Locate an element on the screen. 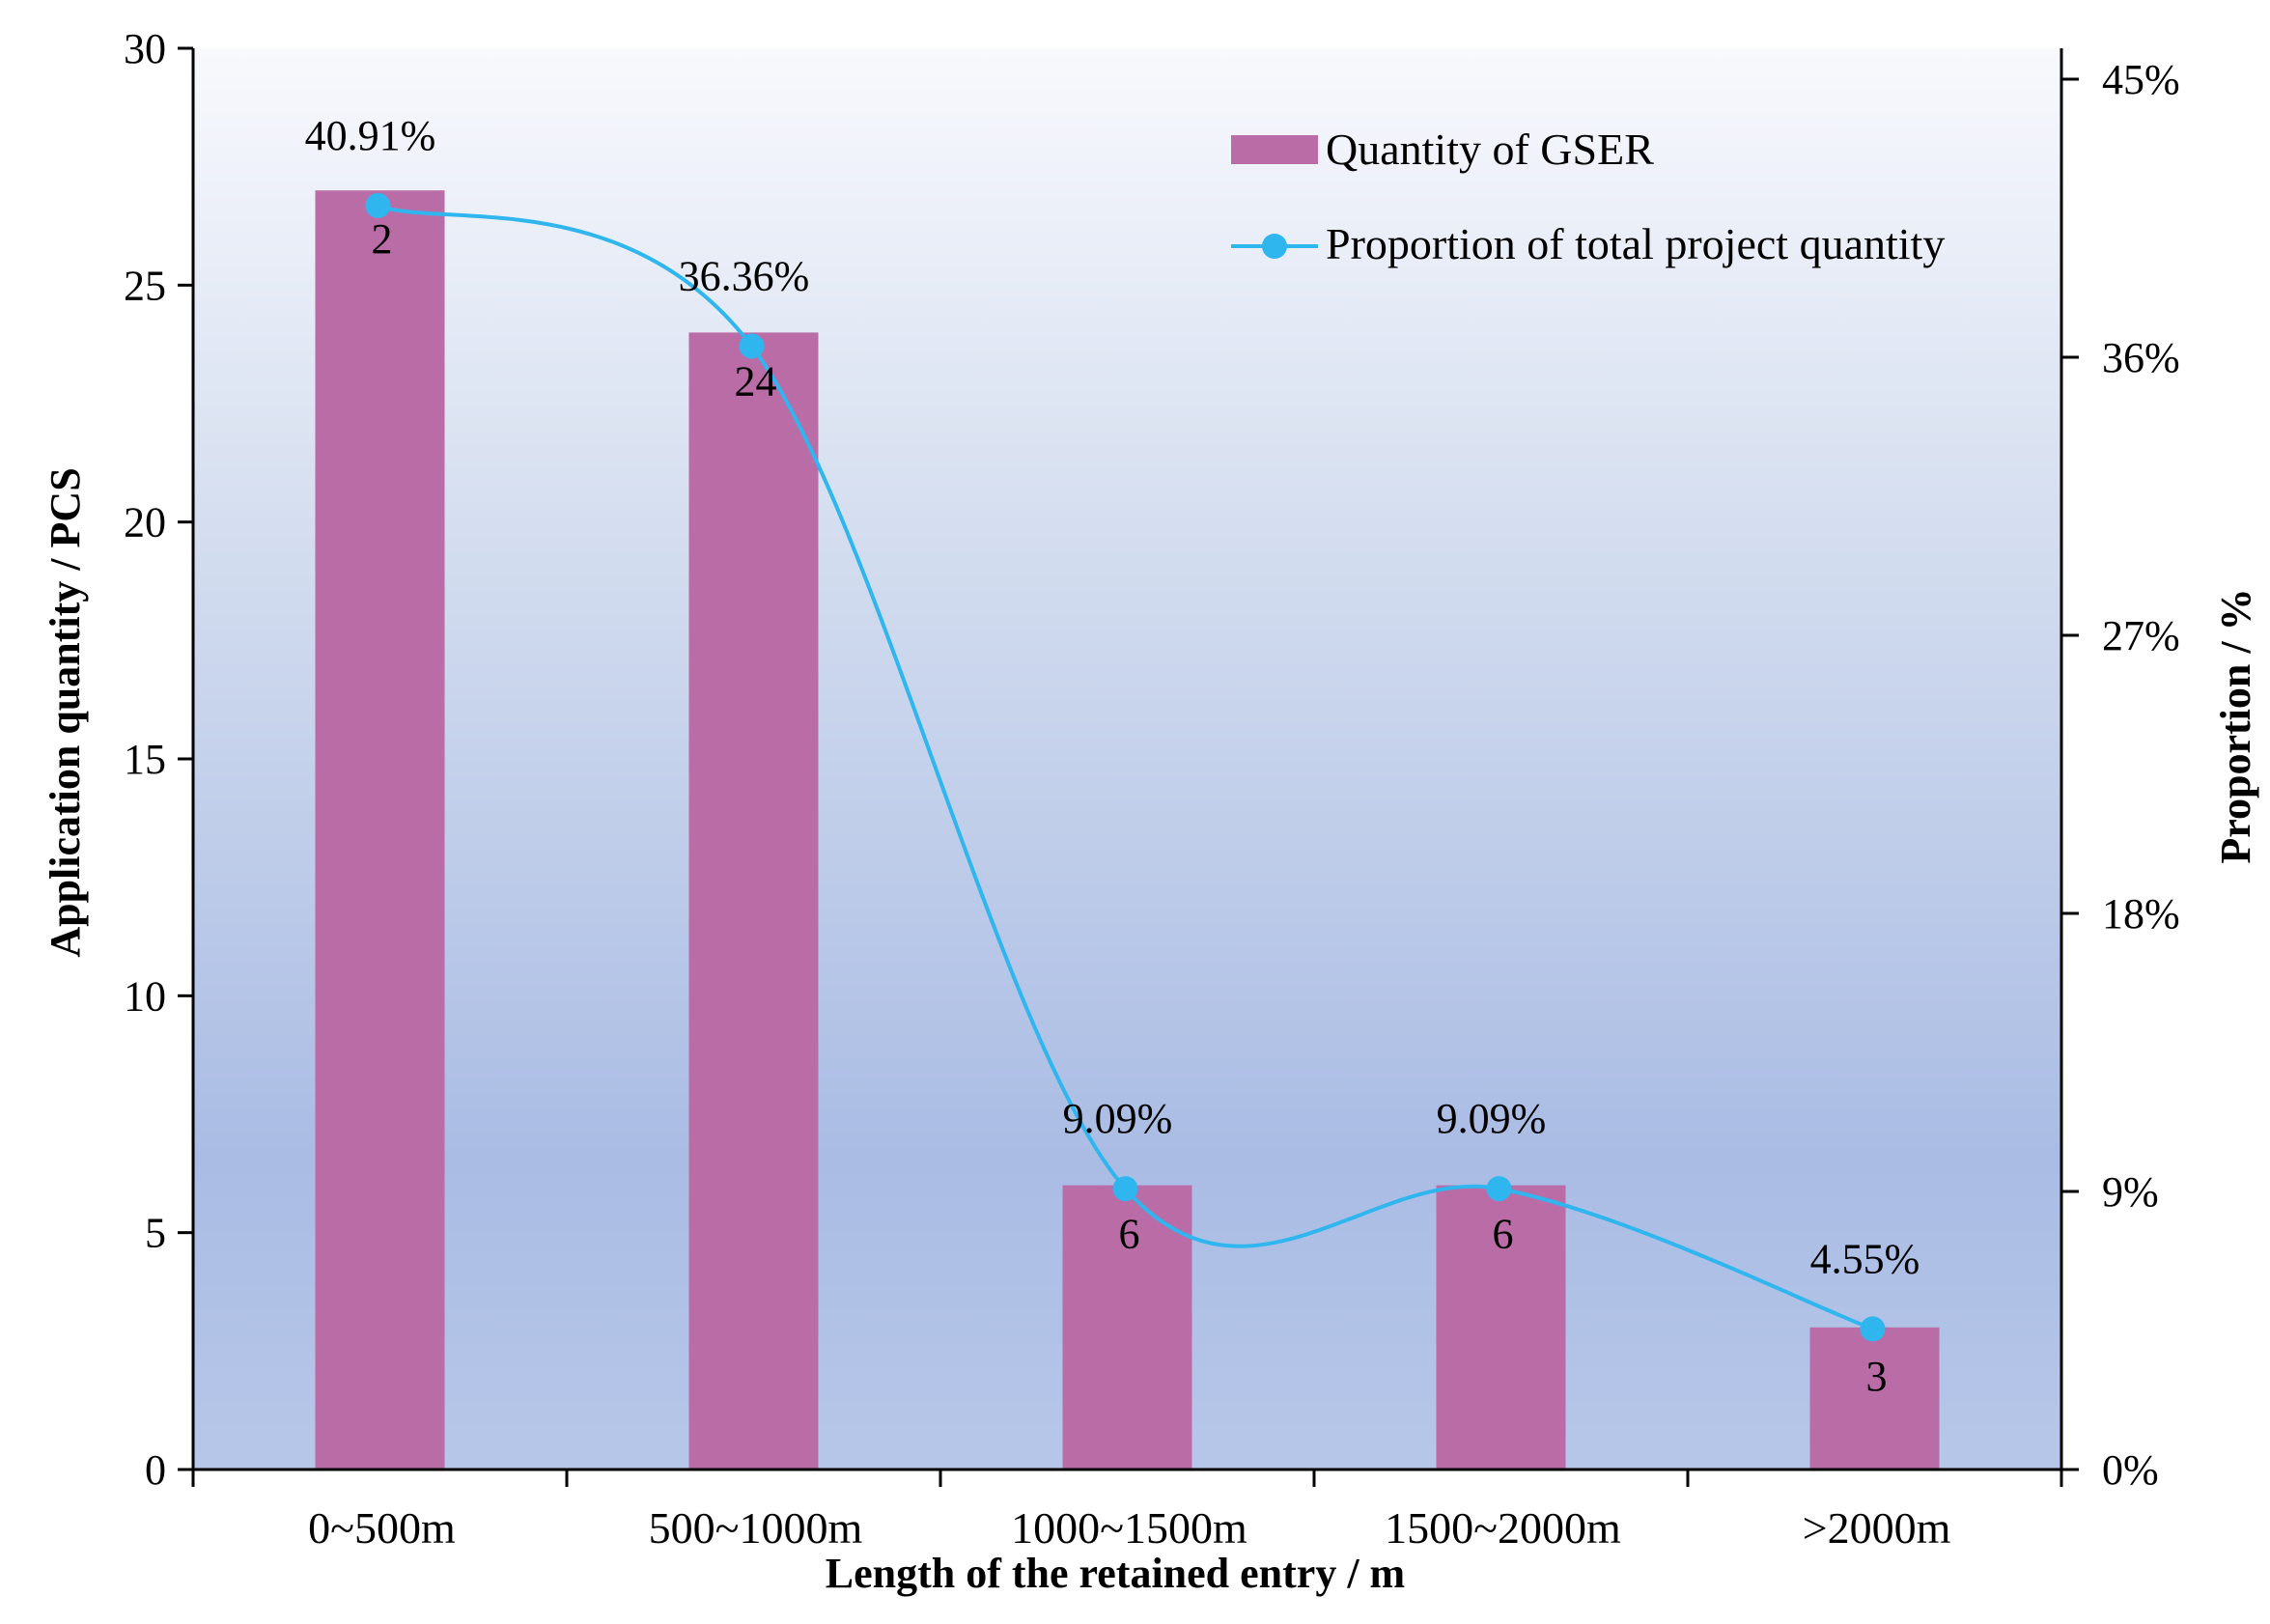 Image resolution: width=2270 pixels, height=1624 pixels. y-tick-label: 30 is located at coordinates (145, 49).